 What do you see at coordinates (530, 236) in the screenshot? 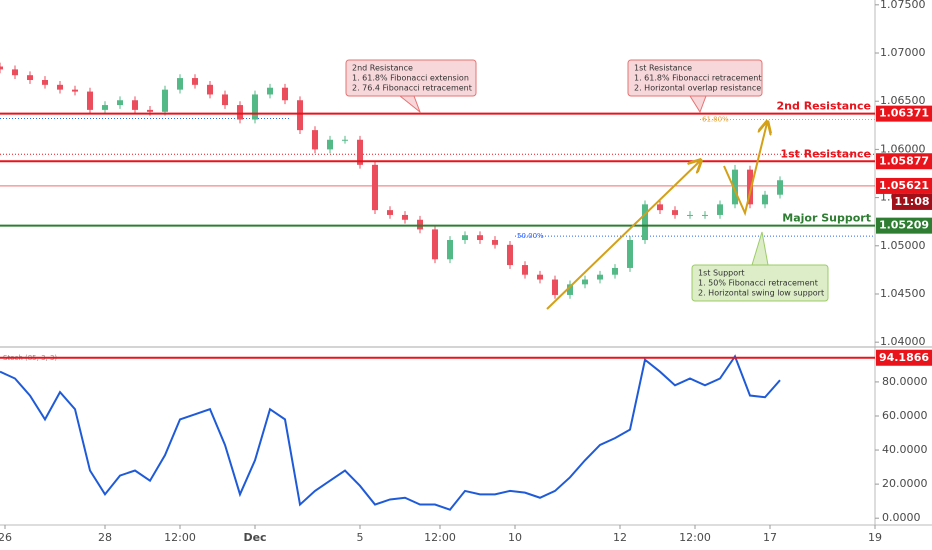
I see `fib-label: 50.00%` at bounding box center [530, 236].